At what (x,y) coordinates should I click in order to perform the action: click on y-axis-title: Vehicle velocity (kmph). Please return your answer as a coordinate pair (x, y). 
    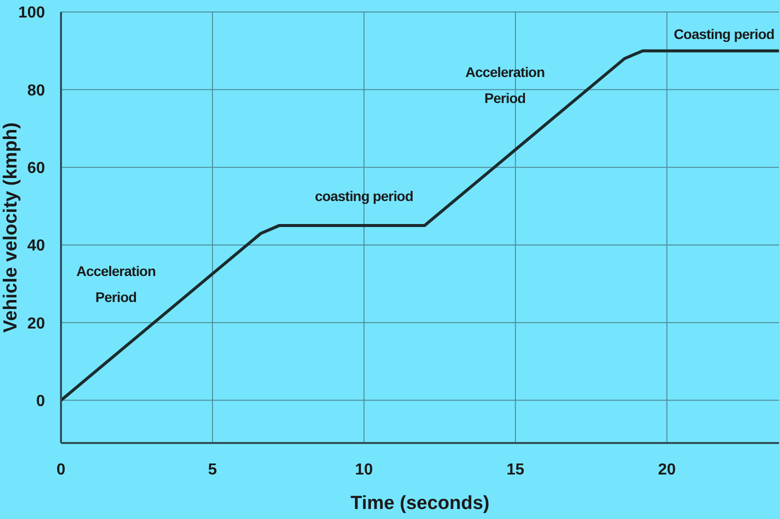
    Looking at the image, I should click on (11, 227).